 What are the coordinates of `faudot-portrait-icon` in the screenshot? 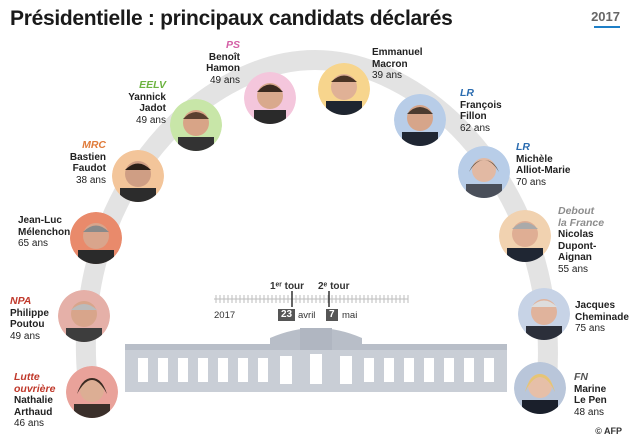 It's located at (138, 176).